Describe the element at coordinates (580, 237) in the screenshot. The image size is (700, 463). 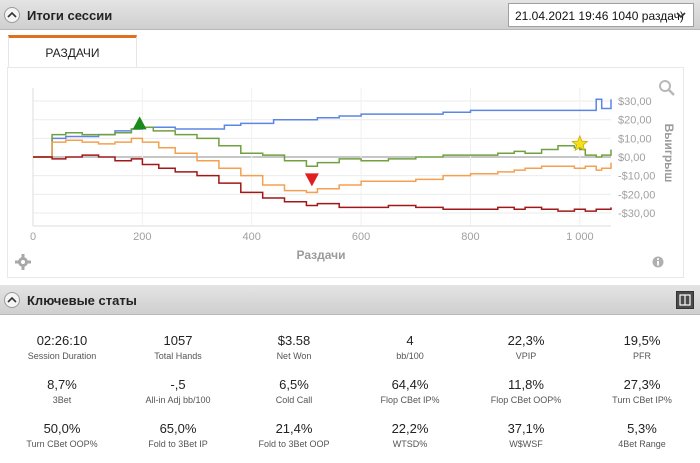
I see `x-tick-label: 1 000` at that location.